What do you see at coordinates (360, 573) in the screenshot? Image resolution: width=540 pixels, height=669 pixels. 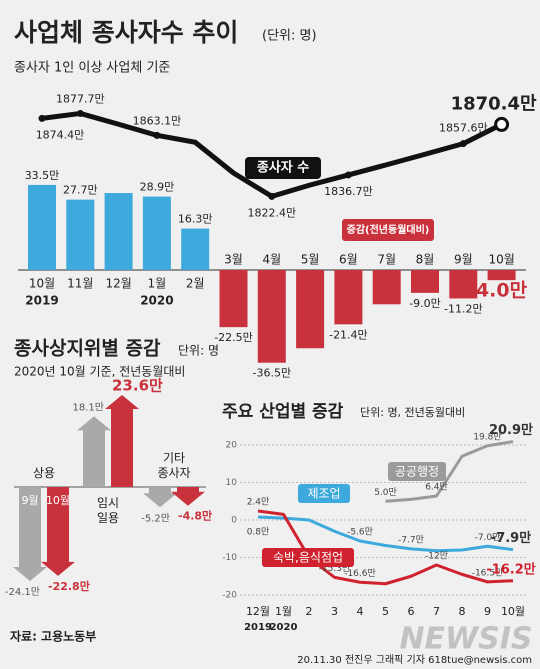 I see `point-value-label: -16.6만` at bounding box center [360, 573].